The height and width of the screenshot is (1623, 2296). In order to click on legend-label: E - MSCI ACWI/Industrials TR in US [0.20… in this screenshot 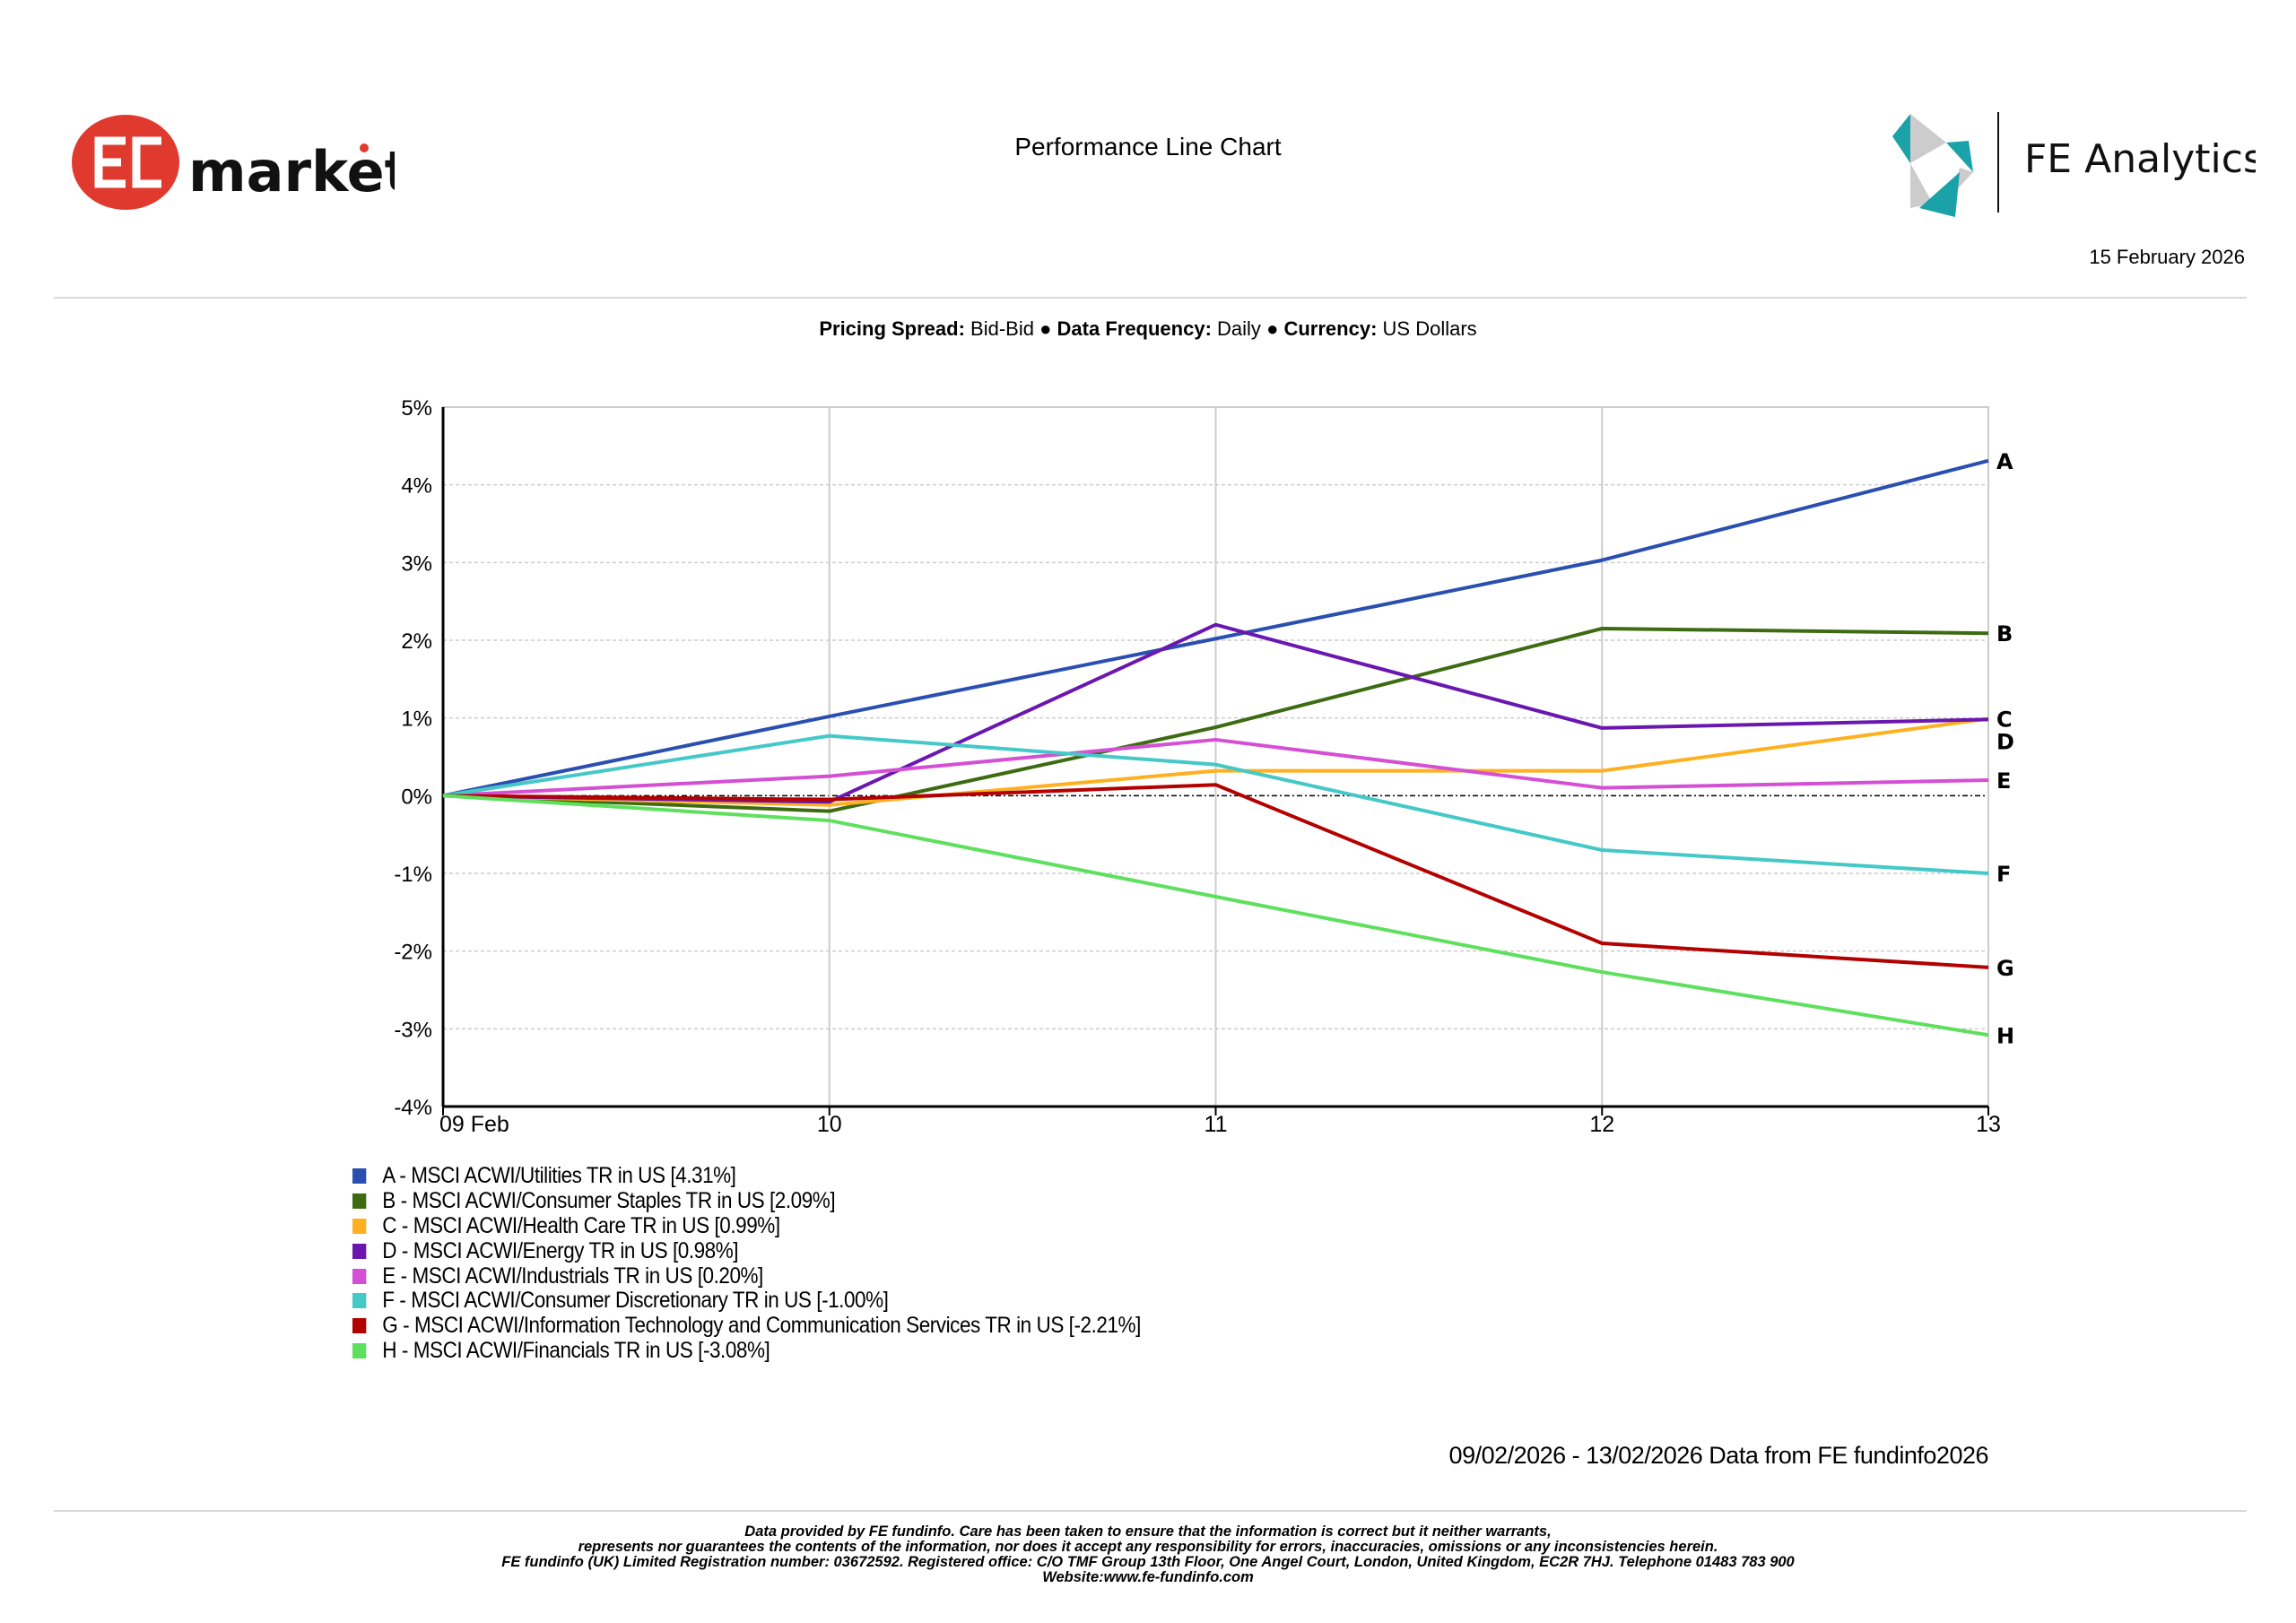, I will do `click(572, 1276)`.